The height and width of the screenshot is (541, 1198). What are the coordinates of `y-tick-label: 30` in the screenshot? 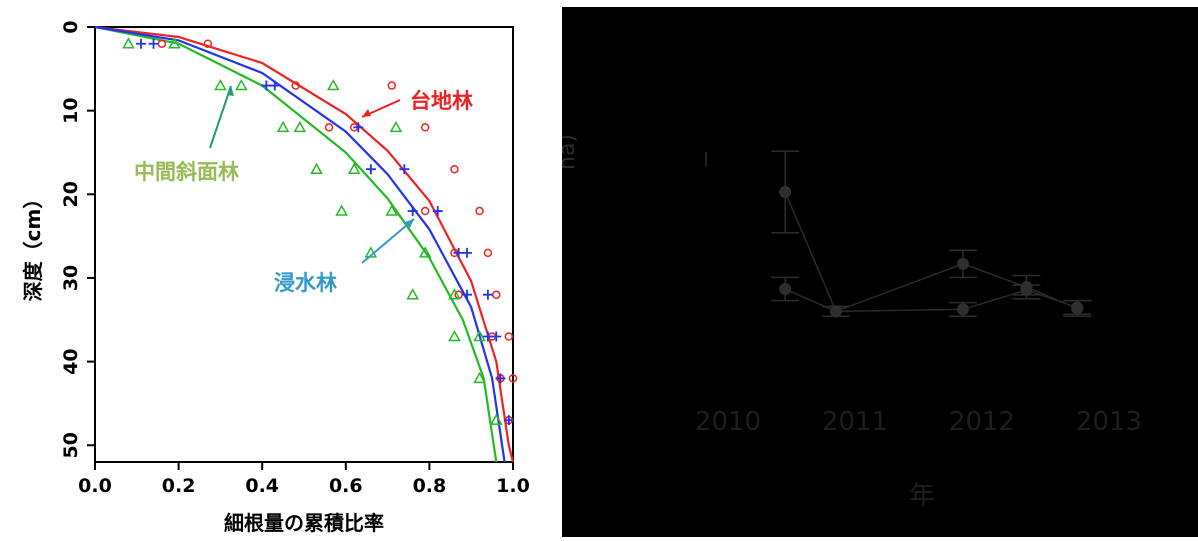 It's located at (71, 278).